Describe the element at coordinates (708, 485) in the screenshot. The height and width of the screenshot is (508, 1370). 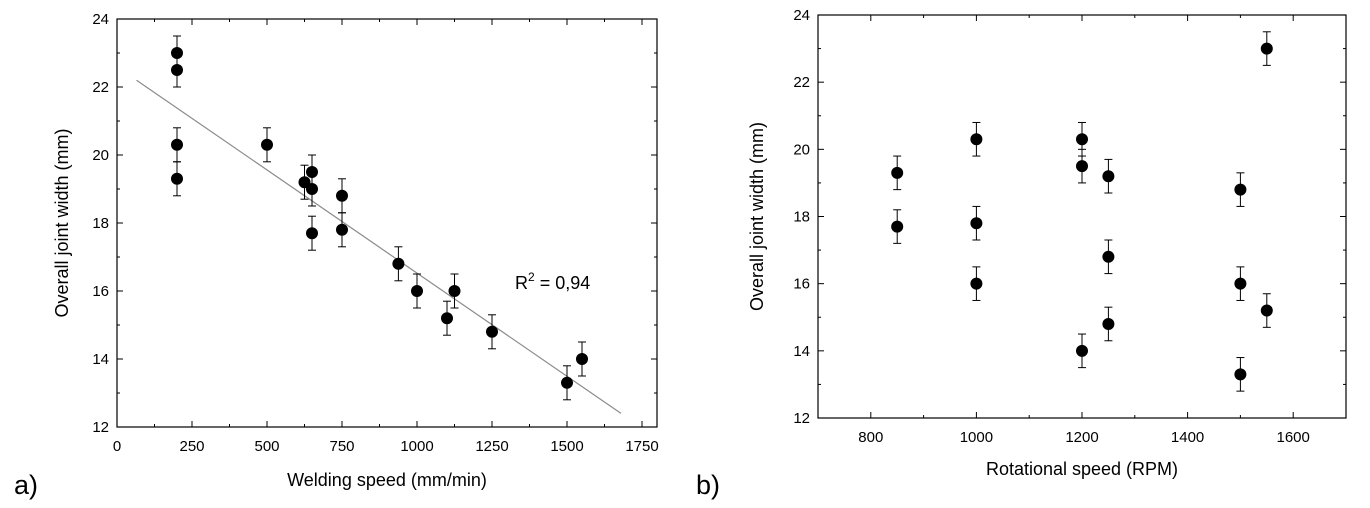
I see `panel-label: b)` at that location.